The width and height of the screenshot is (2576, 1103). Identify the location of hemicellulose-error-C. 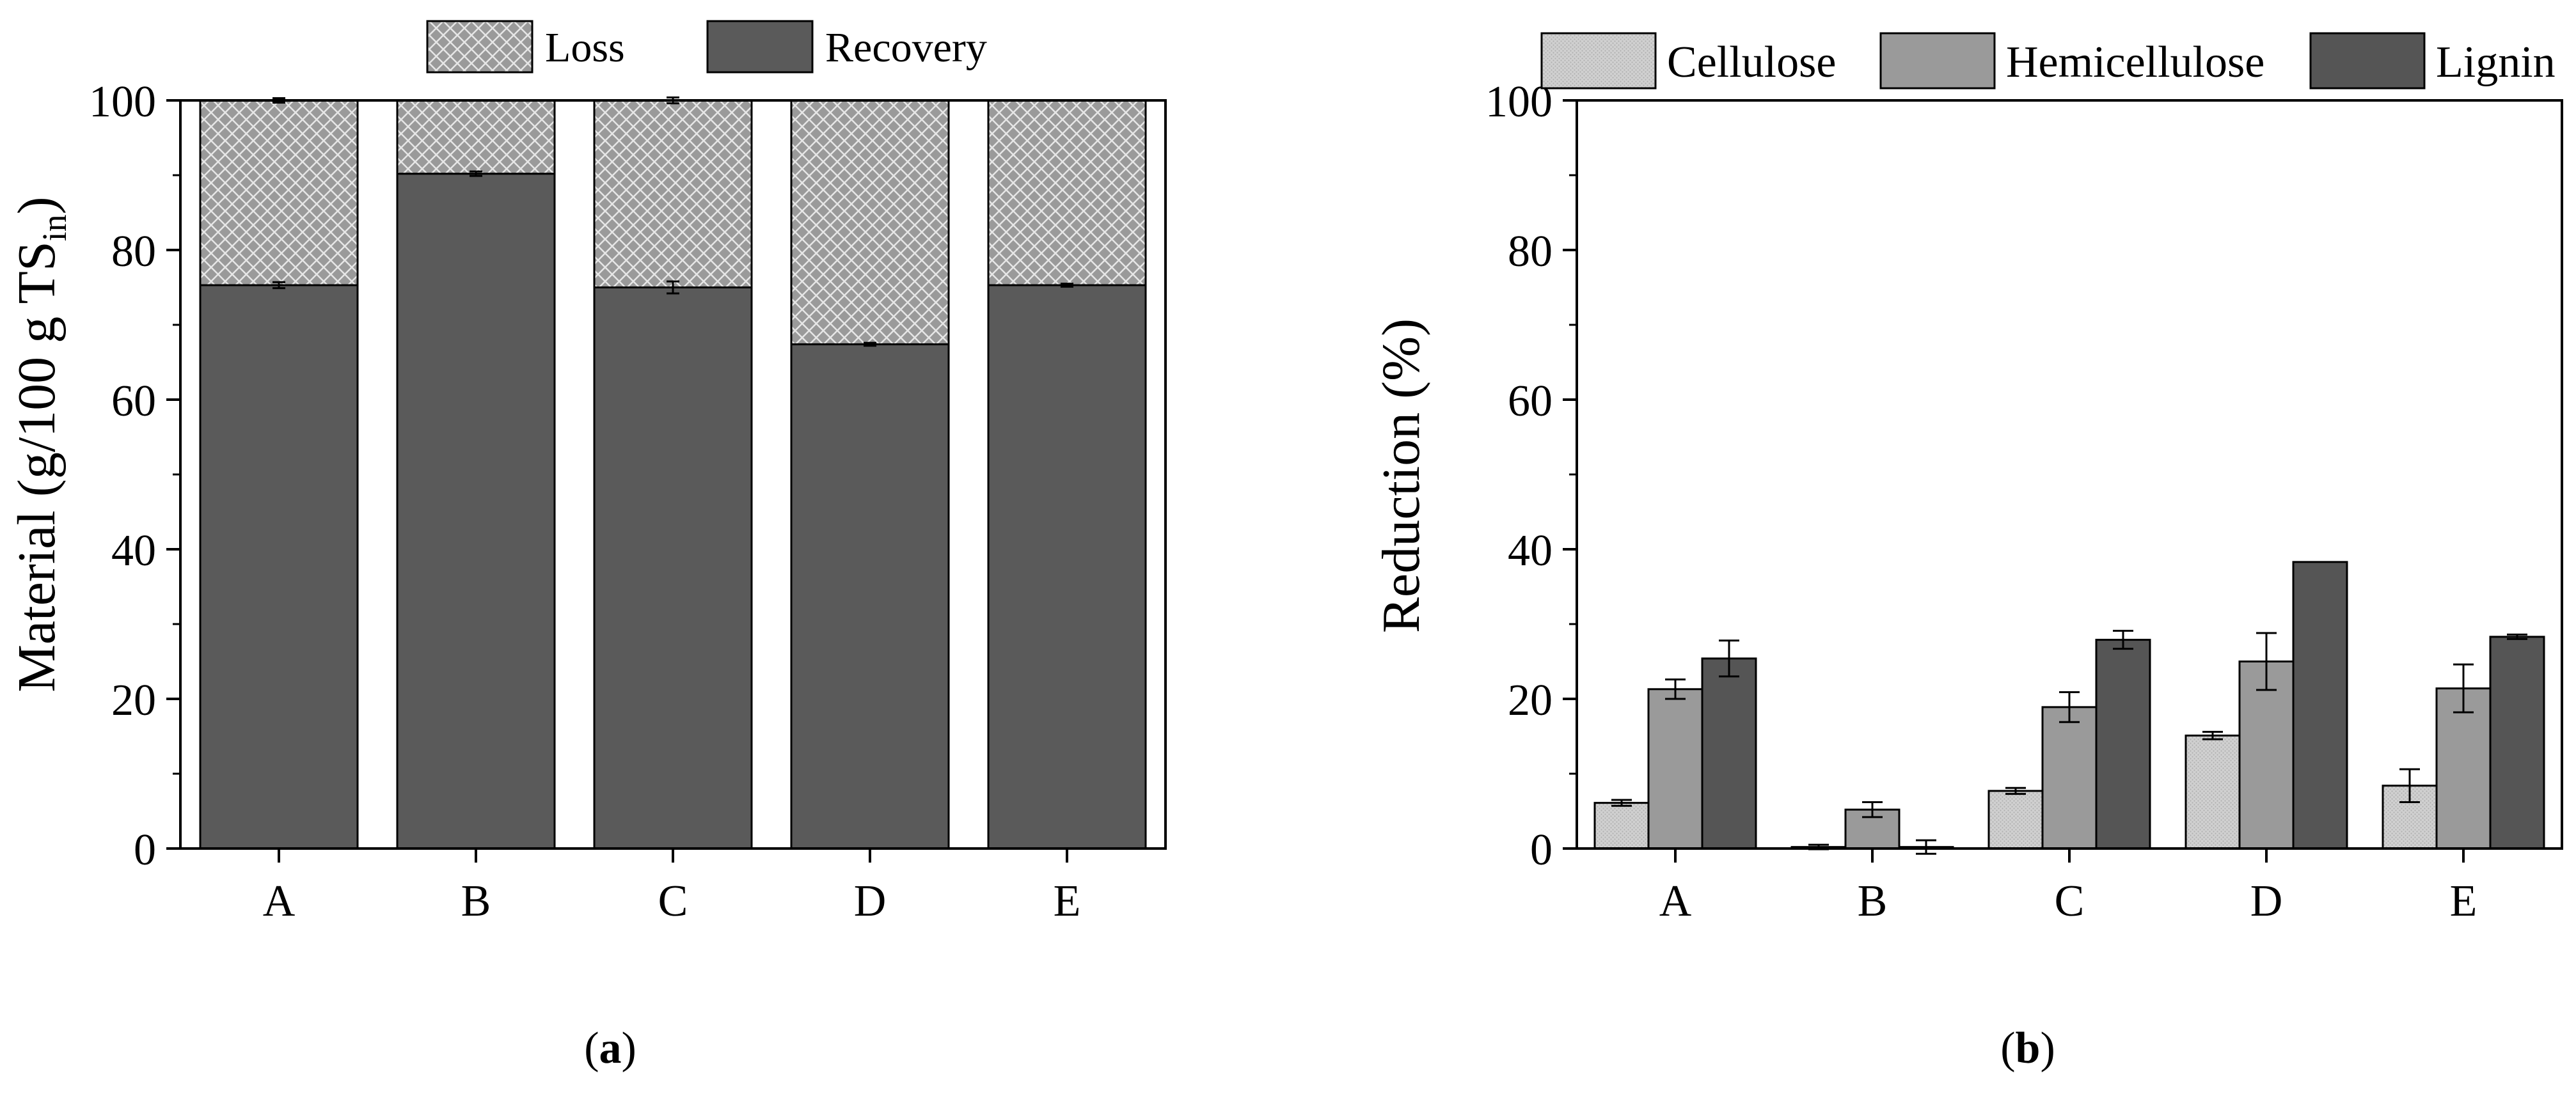
(2069, 707).